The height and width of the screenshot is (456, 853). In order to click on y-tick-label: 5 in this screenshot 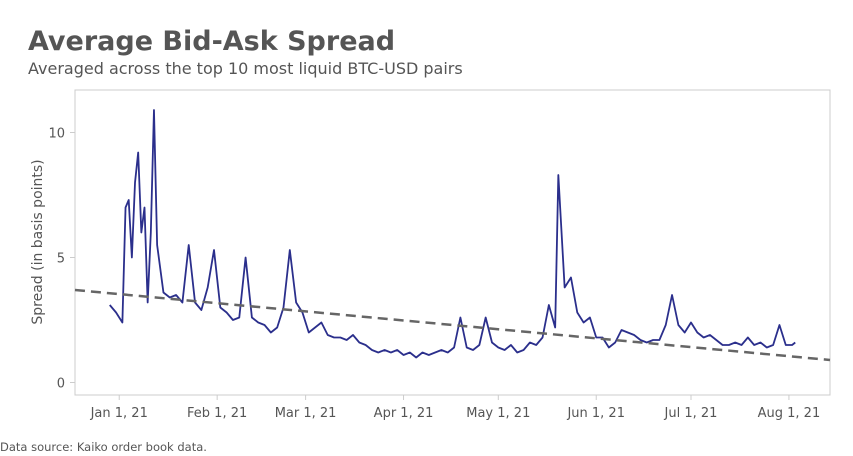, I will do `click(61, 259)`.